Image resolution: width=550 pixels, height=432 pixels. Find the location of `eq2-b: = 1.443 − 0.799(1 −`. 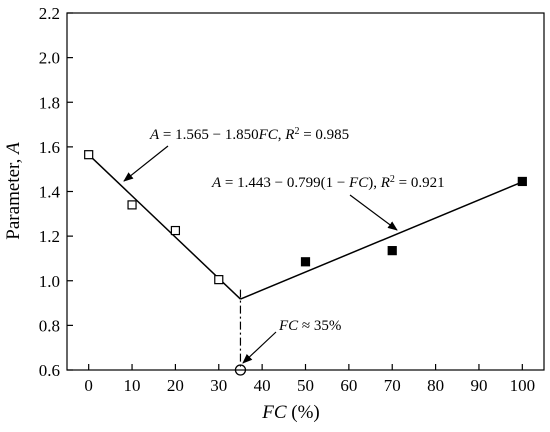

eq2-b: = 1.443 − 0.799(1 − is located at coordinates (285, 183).